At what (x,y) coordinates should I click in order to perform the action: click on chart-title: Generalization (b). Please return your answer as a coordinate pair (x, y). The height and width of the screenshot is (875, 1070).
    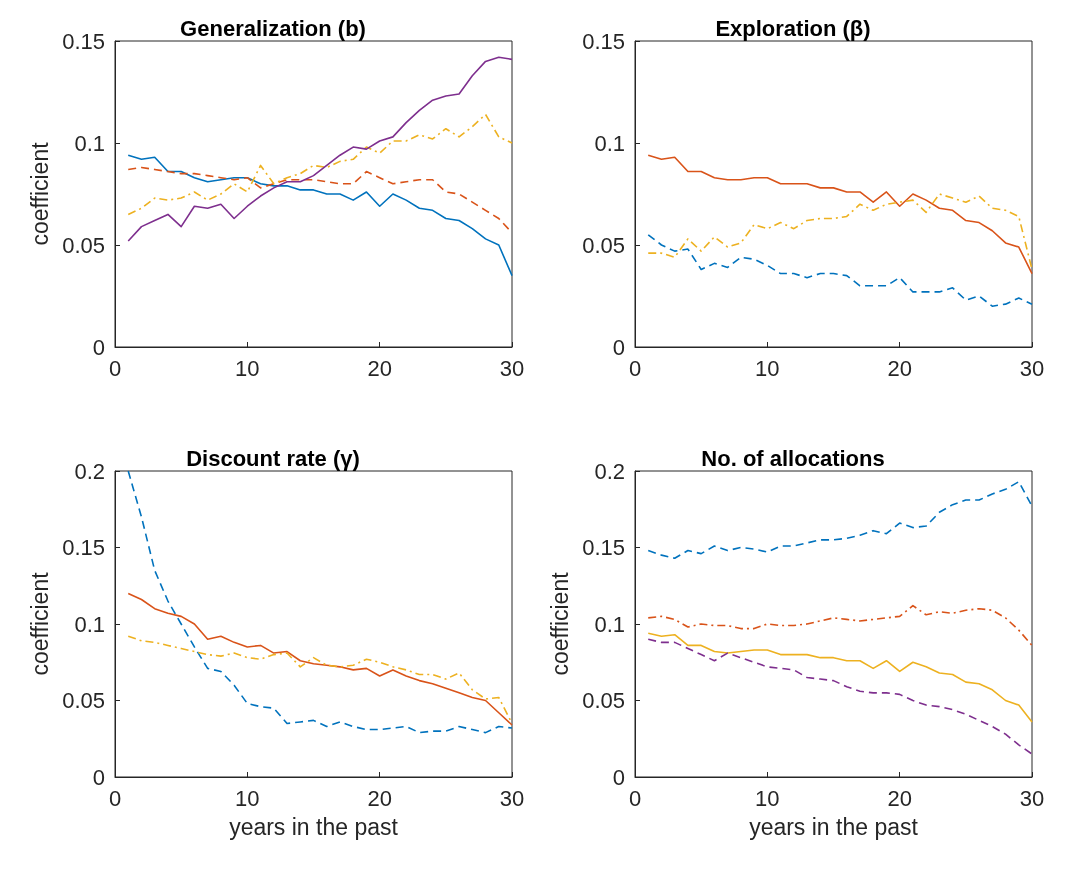
    Looking at the image, I should click on (273, 28).